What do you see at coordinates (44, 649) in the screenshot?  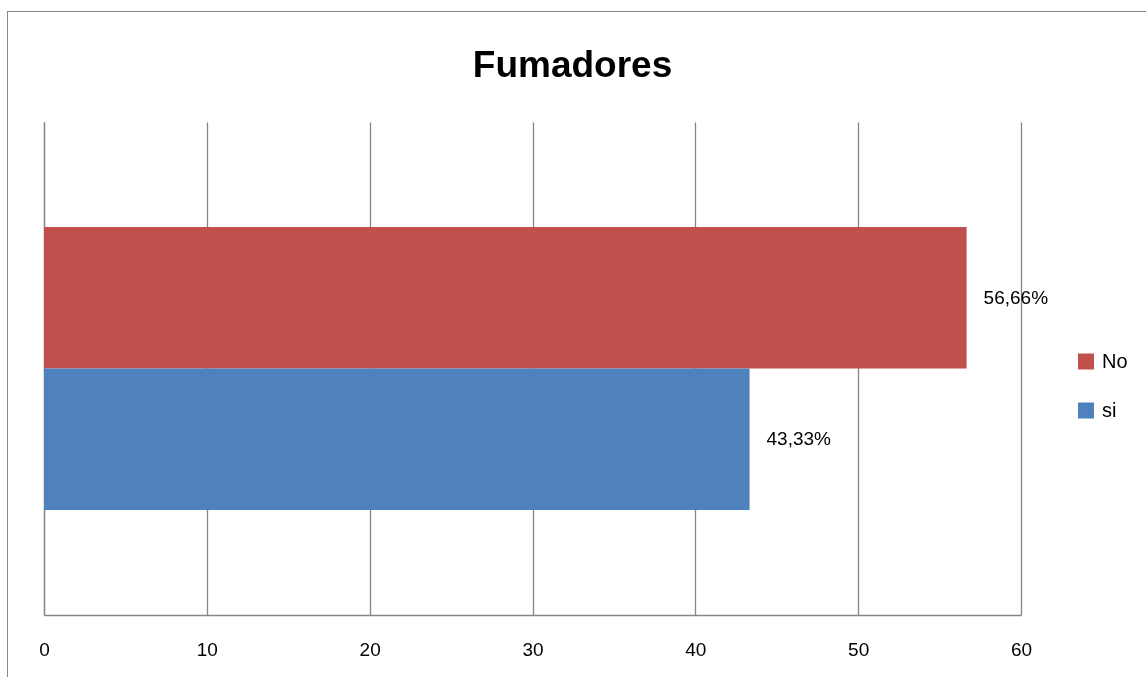 I see `x-tick-label: 0` at bounding box center [44, 649].